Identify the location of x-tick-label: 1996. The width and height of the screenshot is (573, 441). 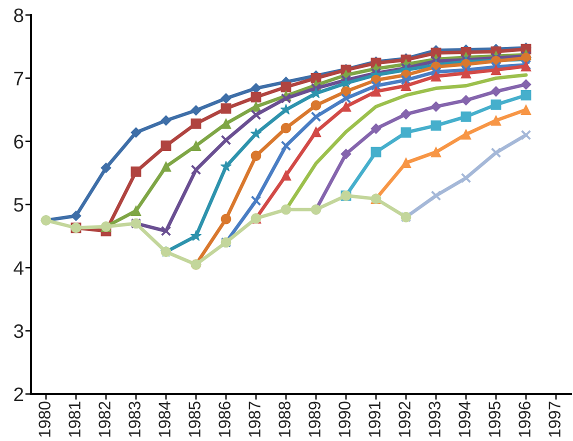
(524, 419).